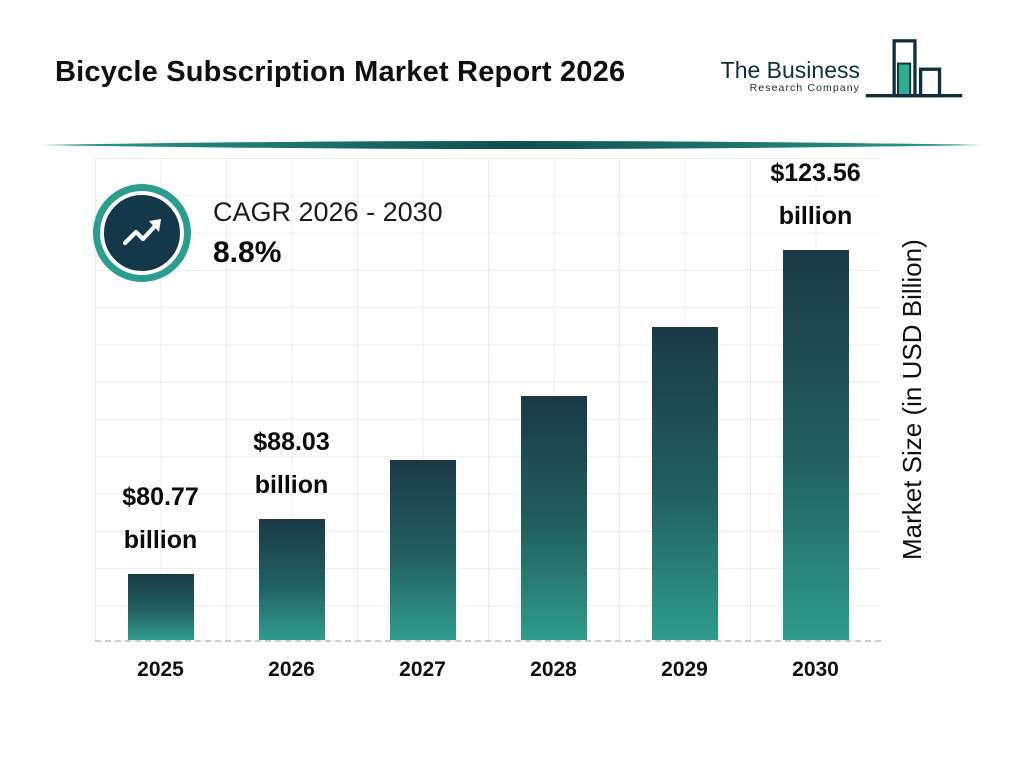 Image resolution: width=1024 pixels, height=768 pixels. I want to click on bar-2029, so click(684, 483).